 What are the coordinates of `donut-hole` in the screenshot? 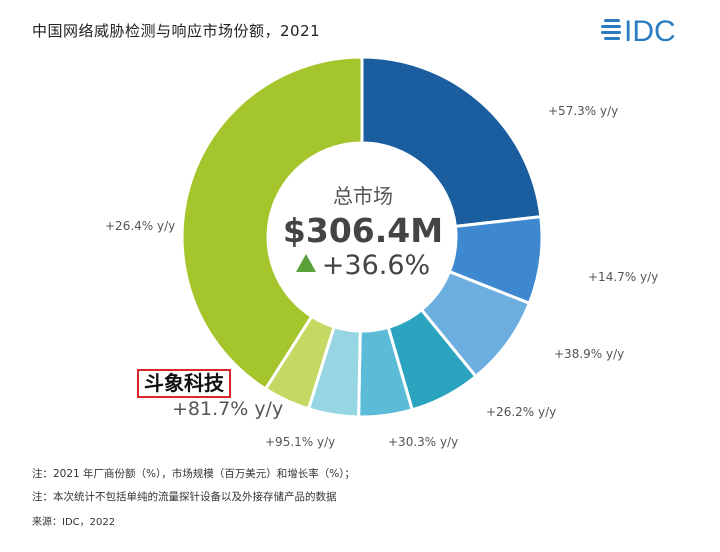 It's located at (362, 237).